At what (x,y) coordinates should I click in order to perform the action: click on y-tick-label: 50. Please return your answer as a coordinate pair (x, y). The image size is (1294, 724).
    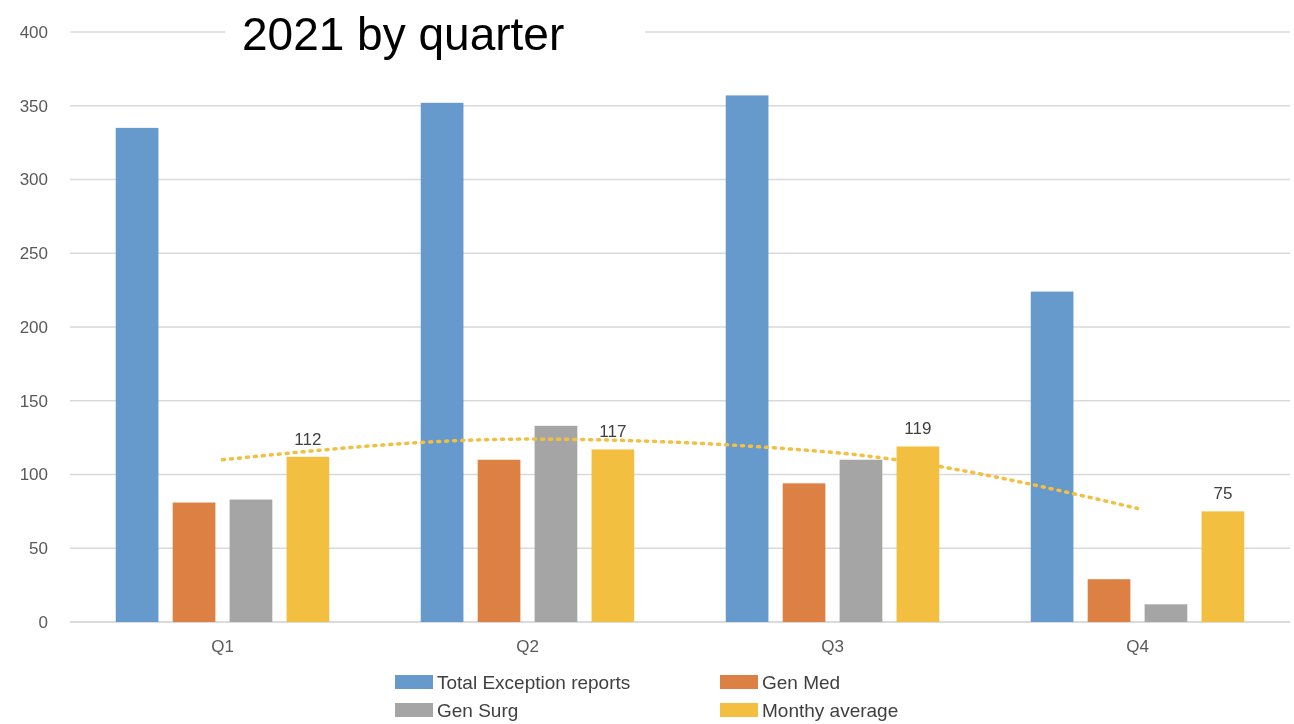
    Looking at the image, I should click on (38, 549).